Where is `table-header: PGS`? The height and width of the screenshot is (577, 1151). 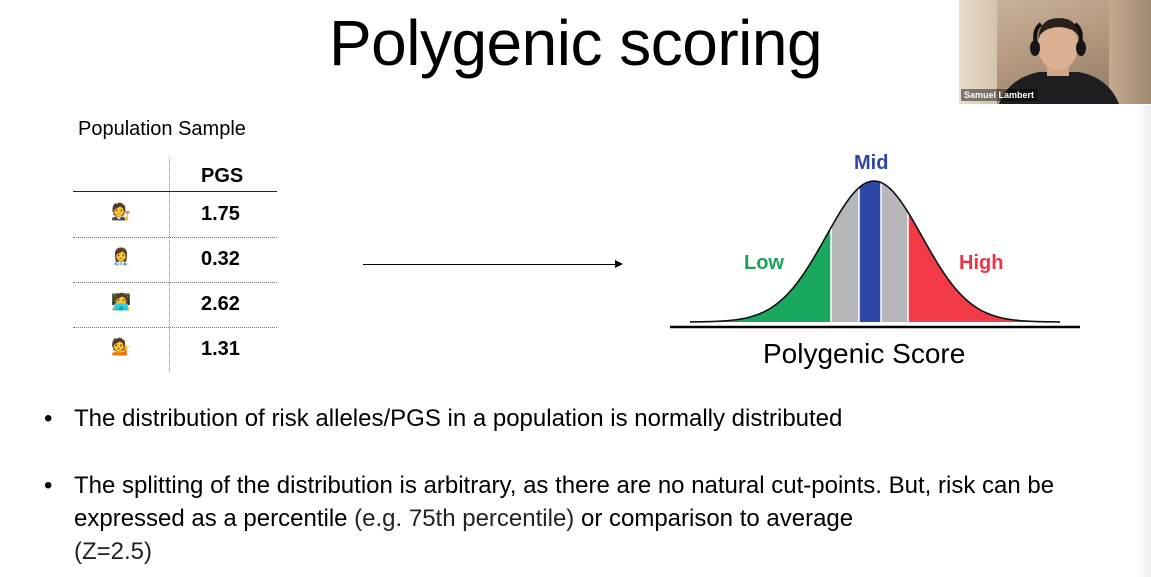 table-header: PGS is located at coordinates (175, 175).